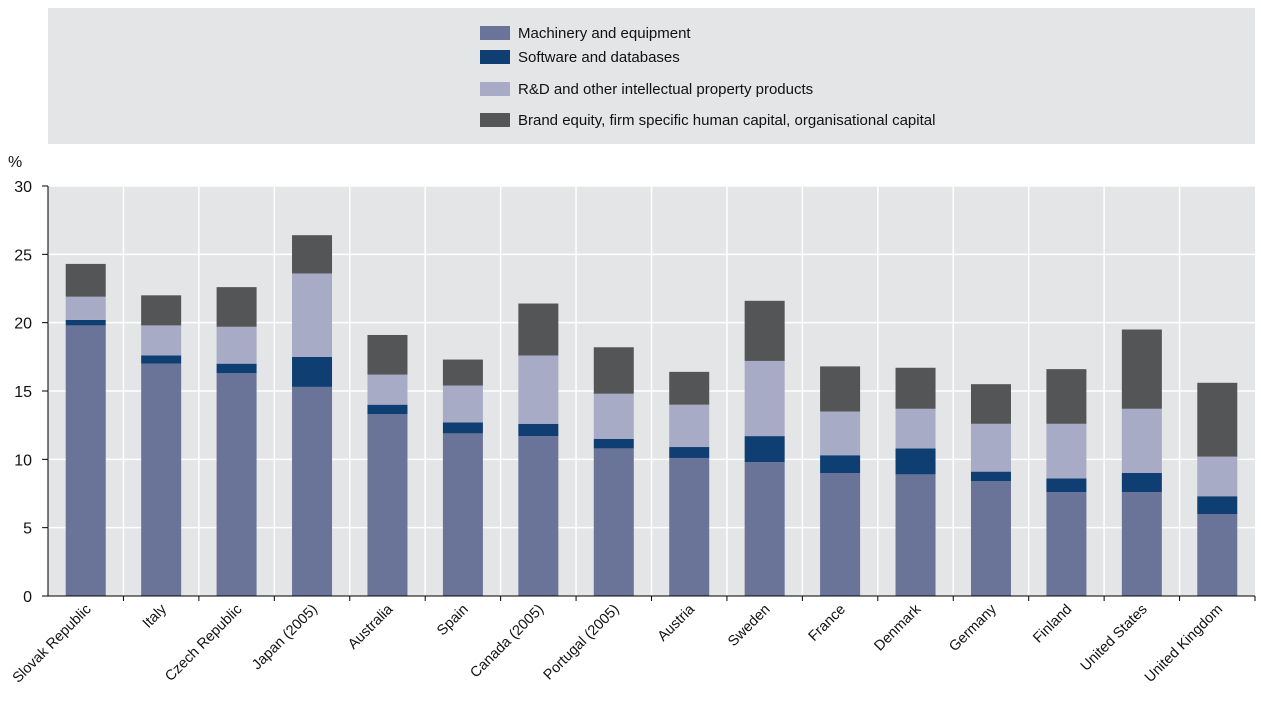  What do you see at coordinates (749, 626) in the screenshot?
I see `x-category-label: Sweden` at bounding box center [749, 626].